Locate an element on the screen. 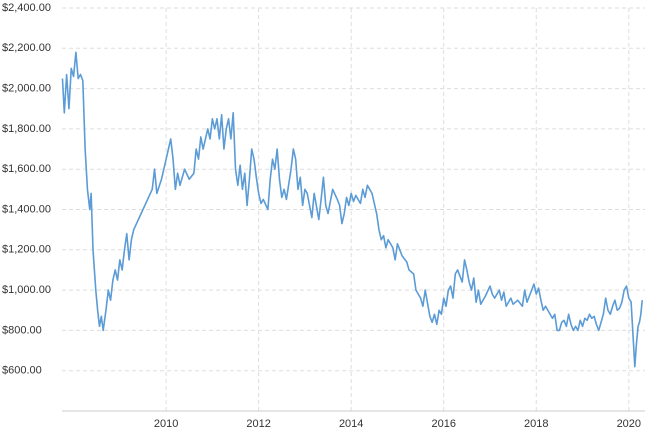 The width and height of the screenshot is (649, 432). x-tick-label: 2014 is located at coordinates (351, 424).